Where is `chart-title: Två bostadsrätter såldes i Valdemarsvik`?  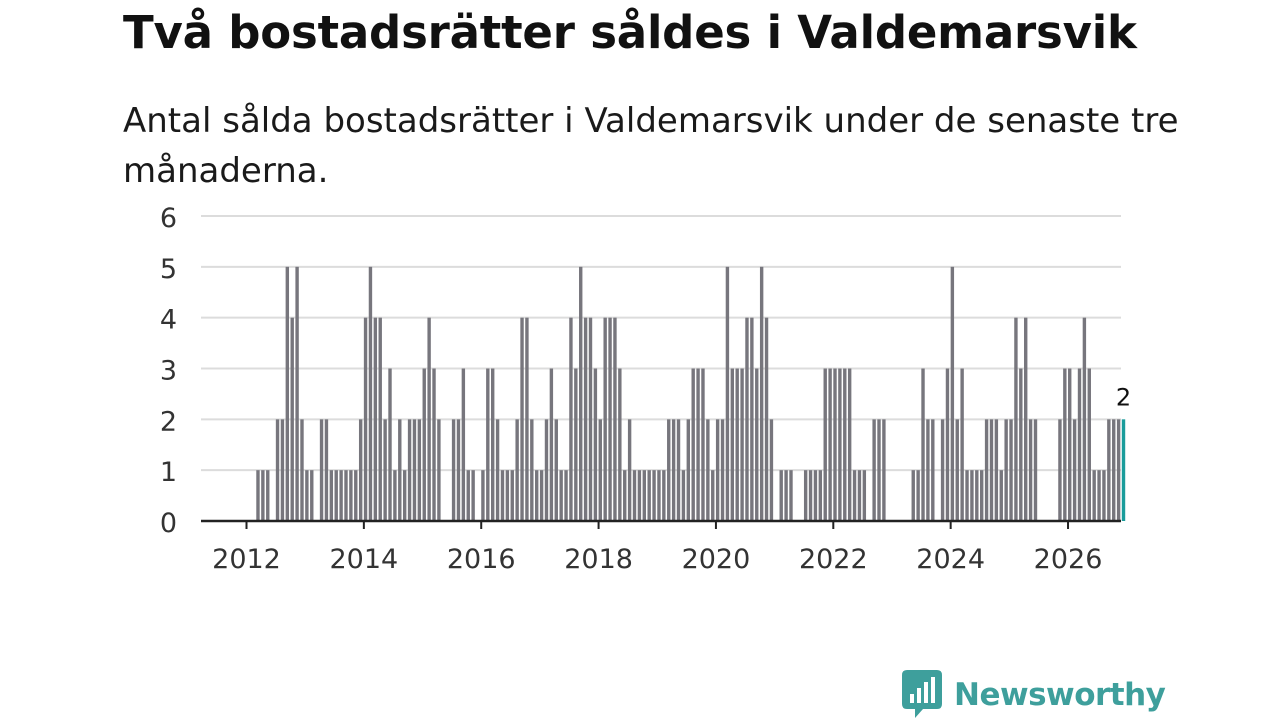
chart-title: Två bostadsrätter såldes i Valdemarsvik is located at coordinates (630, 32).